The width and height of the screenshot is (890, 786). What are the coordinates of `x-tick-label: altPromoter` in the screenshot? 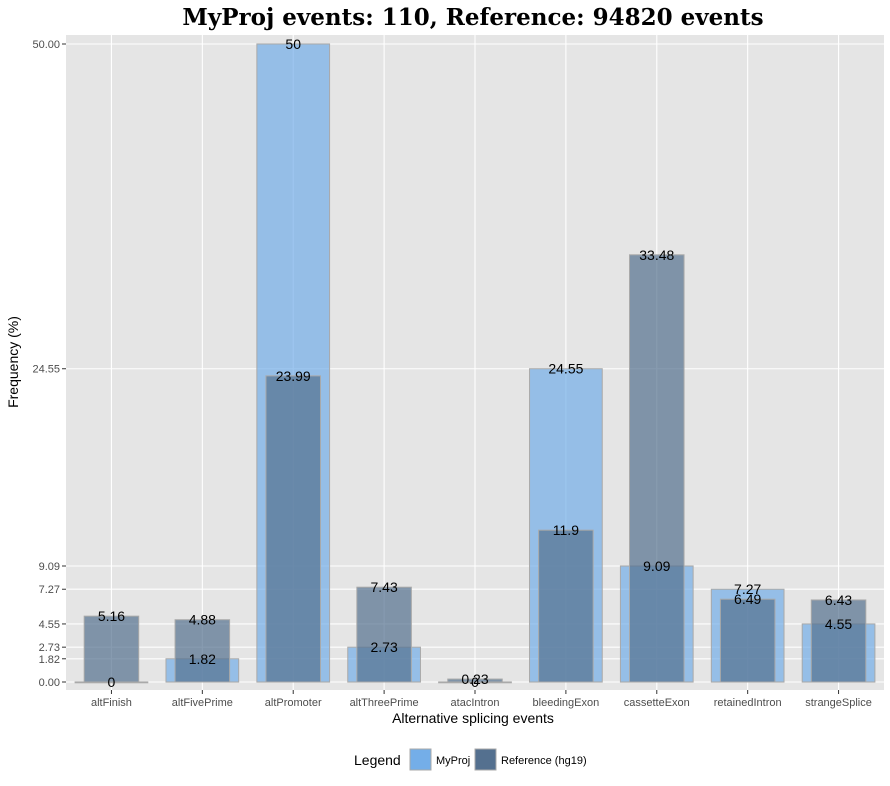 It's located at (293, 703).